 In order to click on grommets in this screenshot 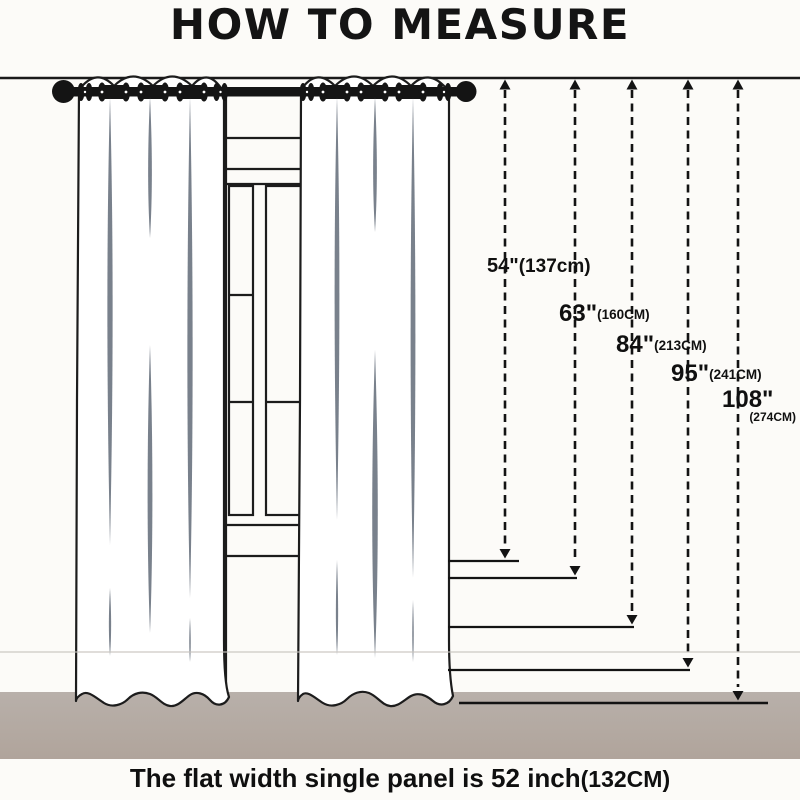, I will do `click(264, 92)`.